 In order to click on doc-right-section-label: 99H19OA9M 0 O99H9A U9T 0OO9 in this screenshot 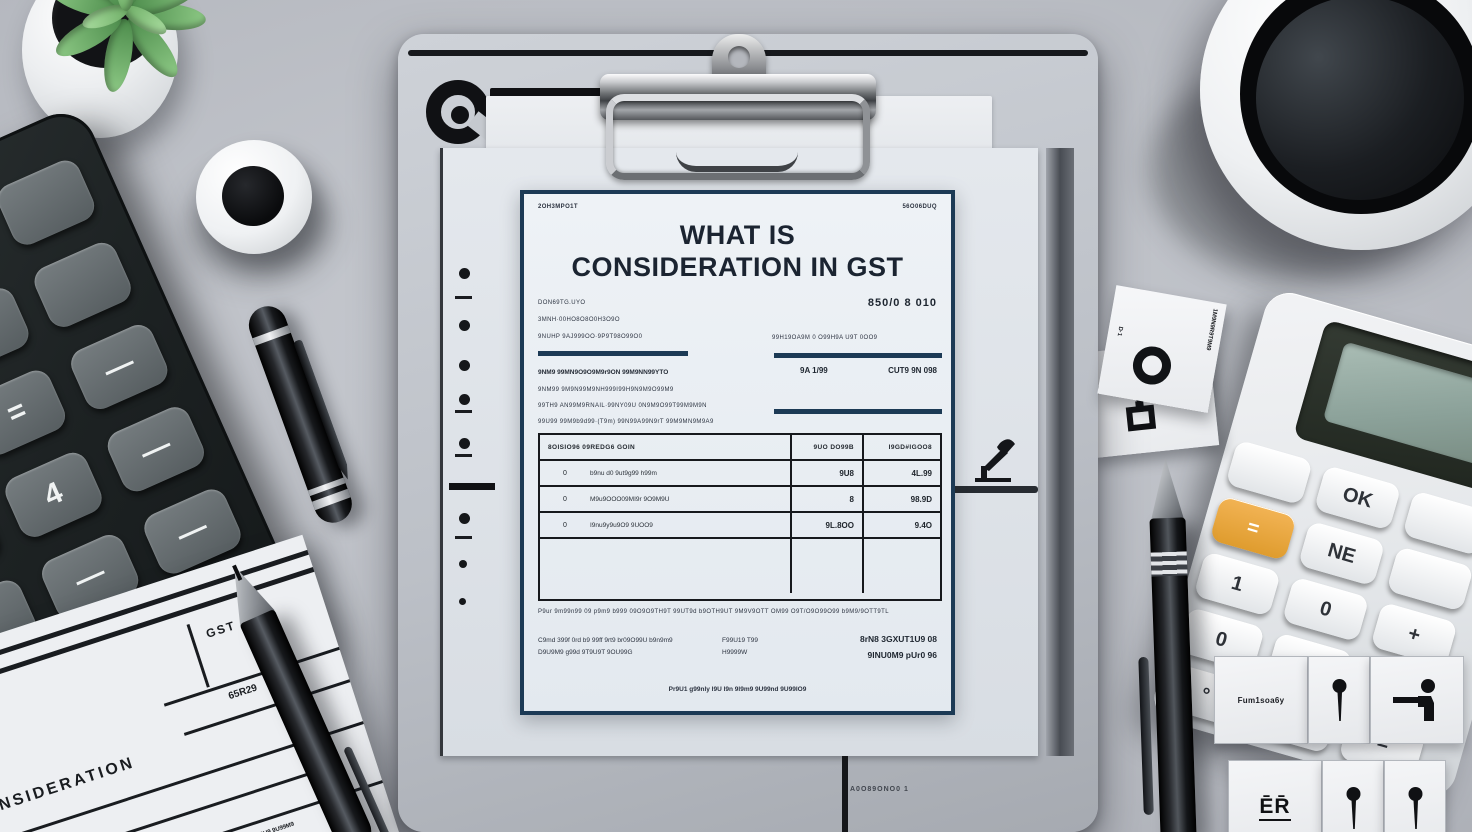, I will do `click(825, 338)`.